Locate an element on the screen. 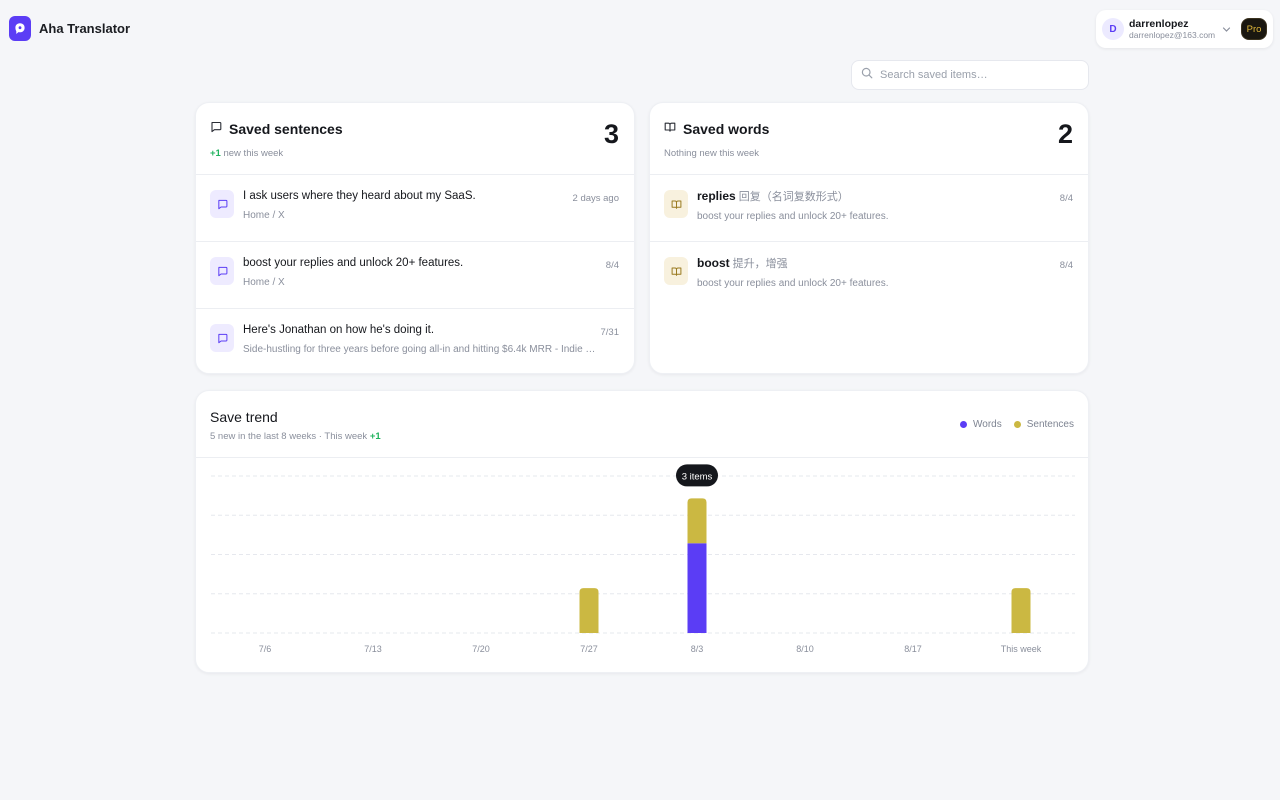  legend-label: Words is located at coordinates (987, 424).